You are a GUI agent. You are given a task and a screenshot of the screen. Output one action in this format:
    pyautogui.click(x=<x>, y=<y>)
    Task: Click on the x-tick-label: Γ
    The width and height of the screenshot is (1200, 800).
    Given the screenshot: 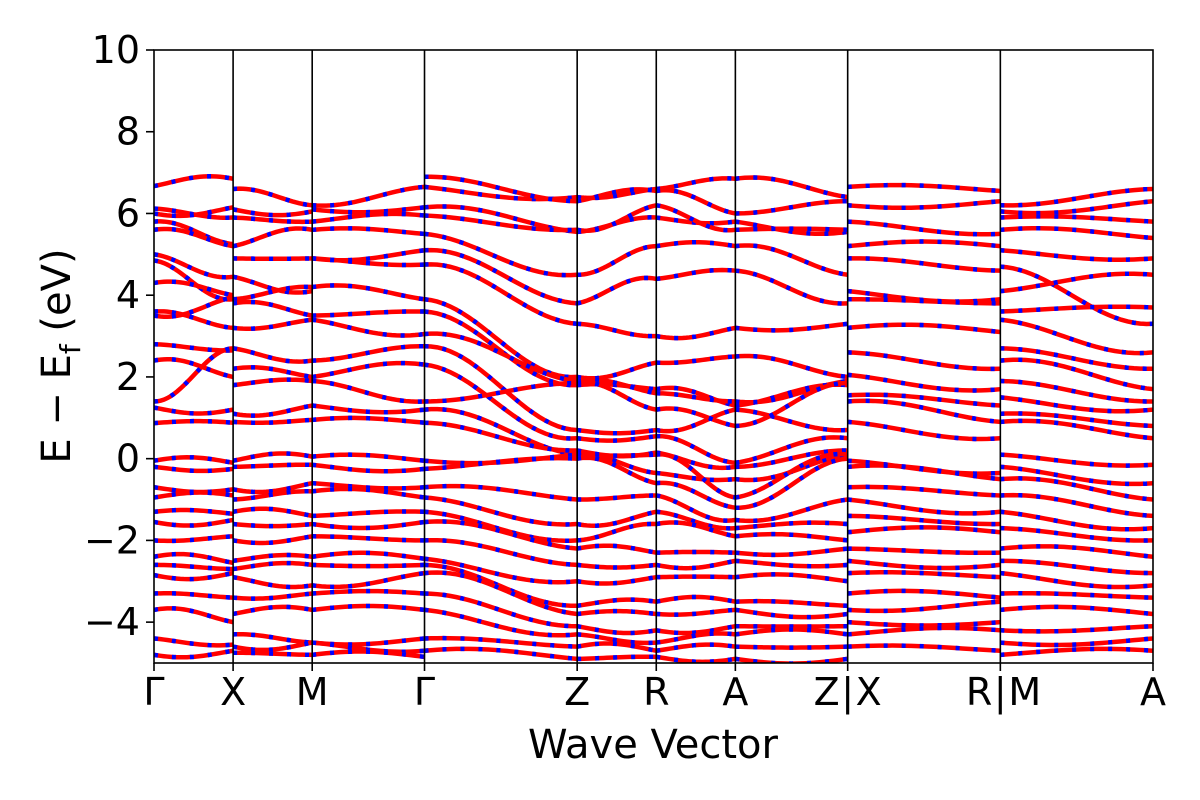 What is the action you would take?
    pyautogui.click(x=153, y=692)
    